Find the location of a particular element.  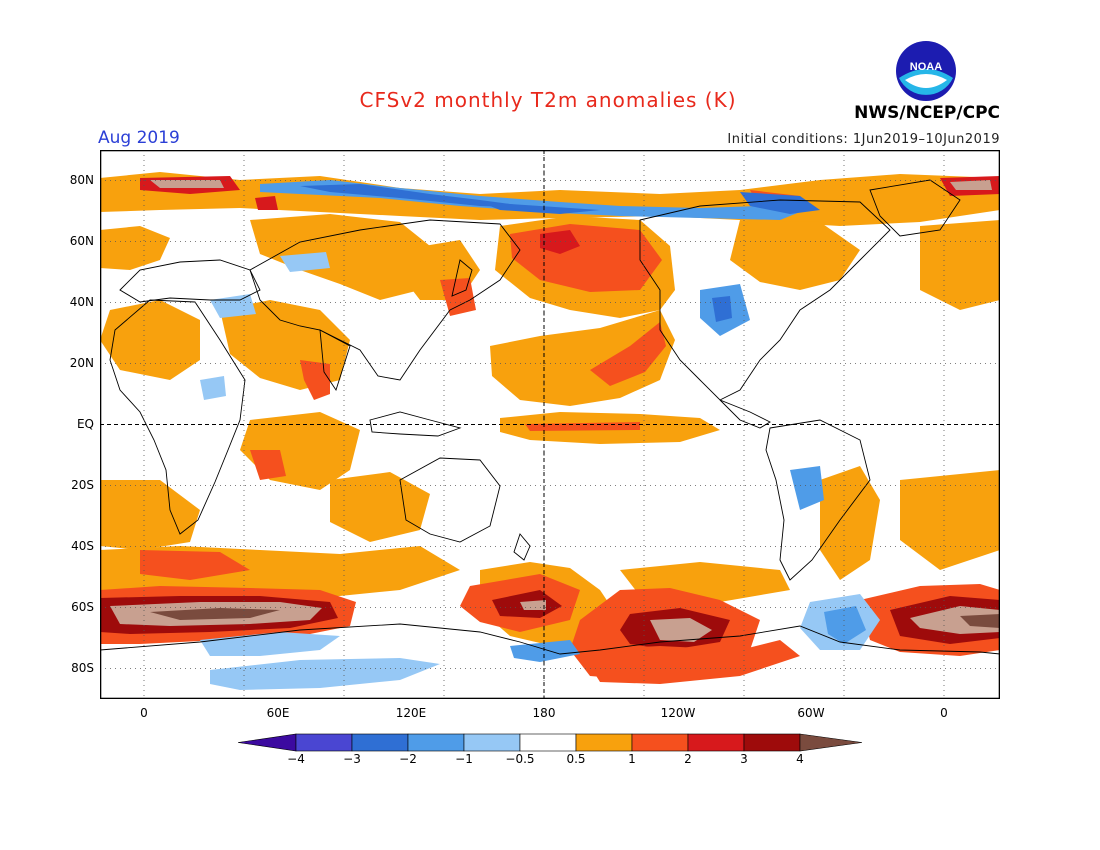

colorbar-segment-neg1-neg05 is located at coordinates (492, 742).